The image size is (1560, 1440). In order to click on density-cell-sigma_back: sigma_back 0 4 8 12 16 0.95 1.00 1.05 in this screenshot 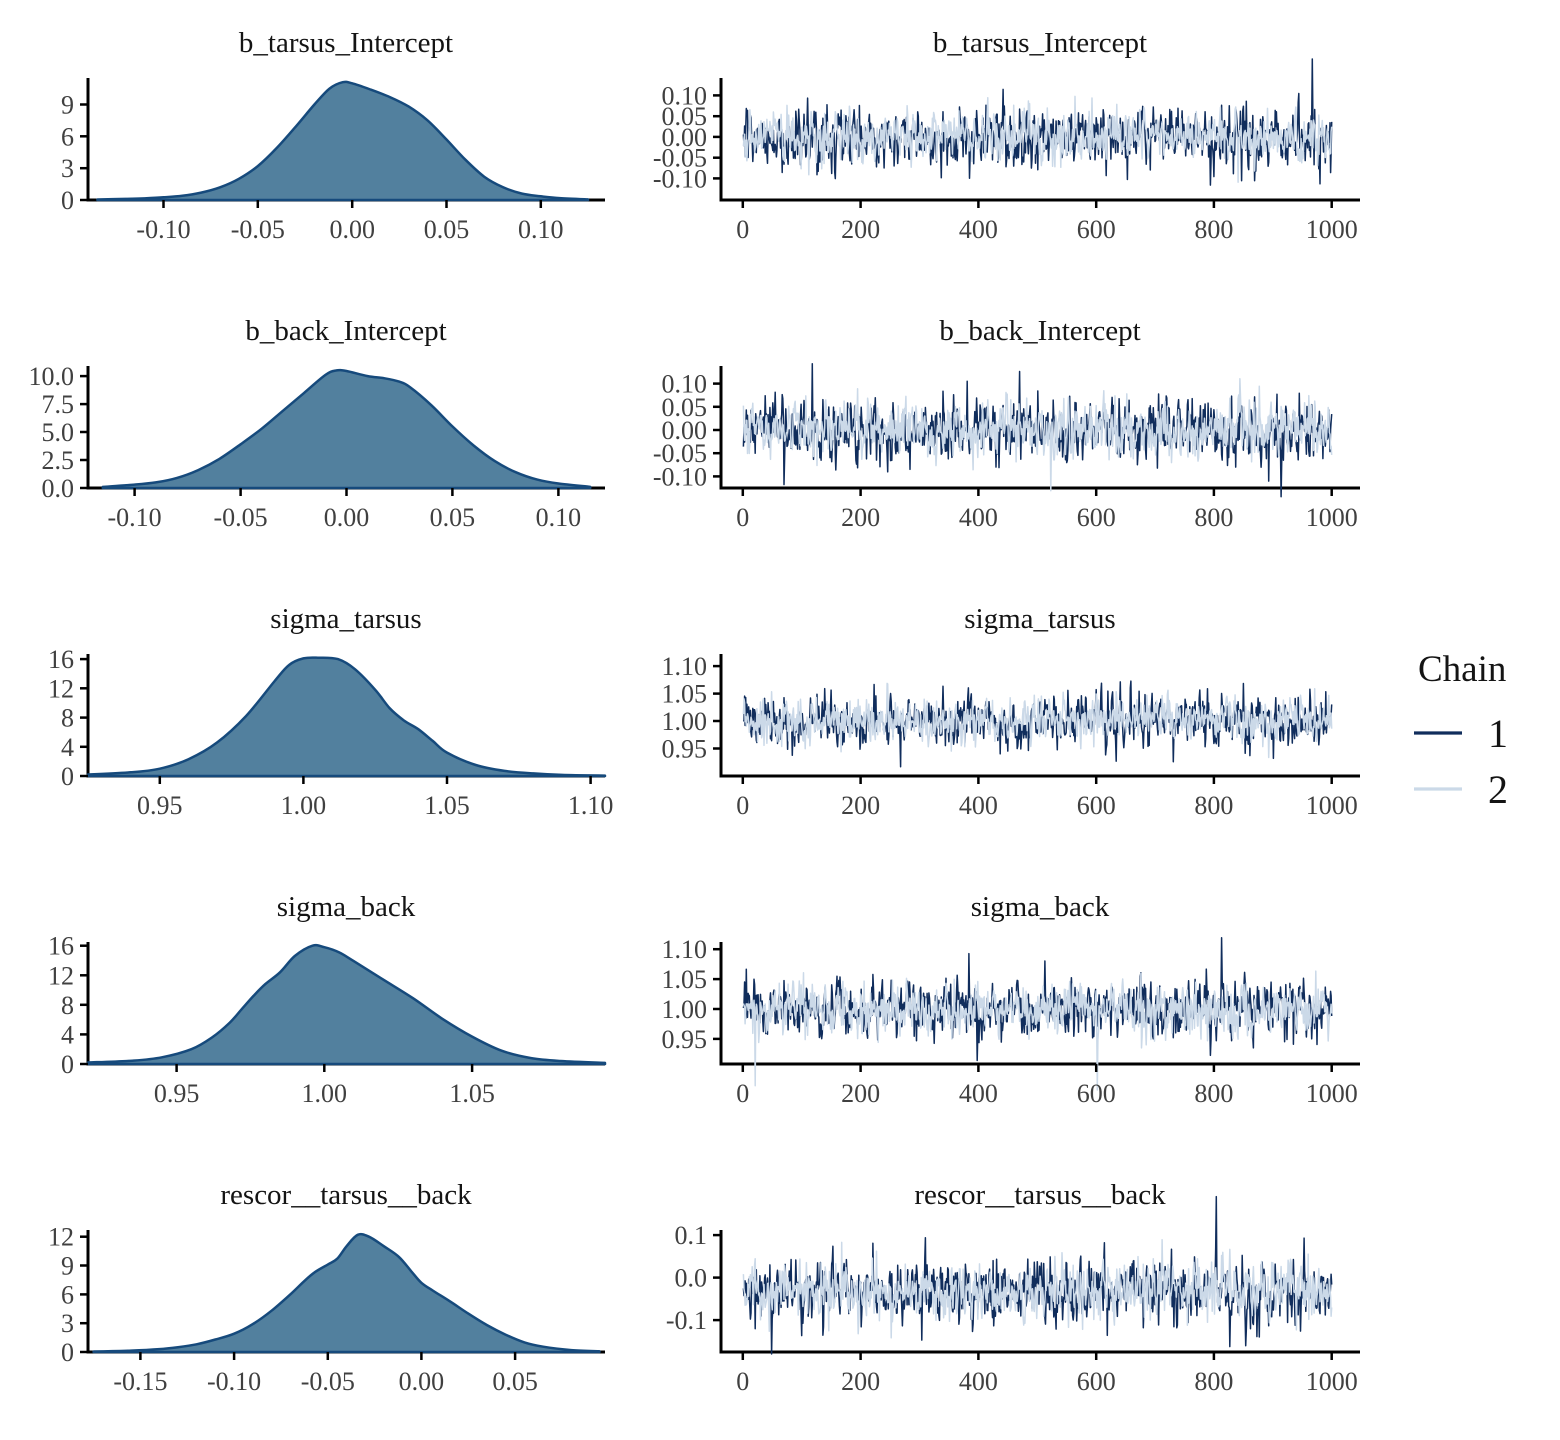, I will do `click(315, 1008)`.